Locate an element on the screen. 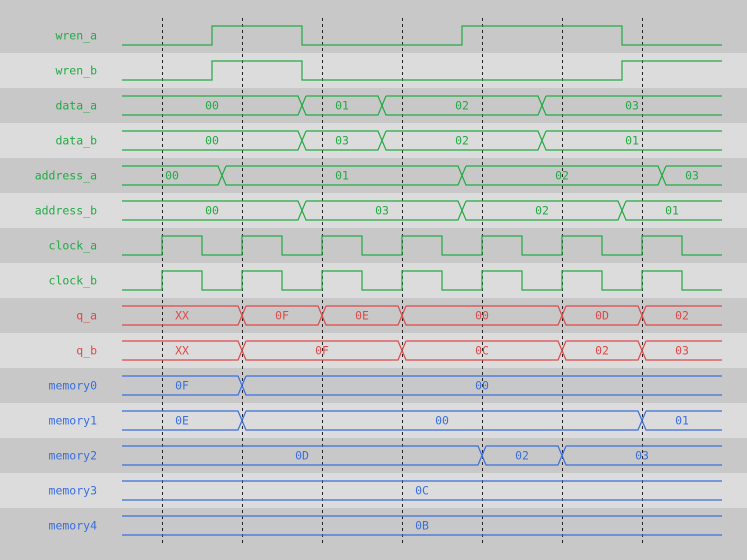 Image resolution: width=747 pixels, height=560 pixels. bus-value-address_a: 03 is located at coordinates (692, 176).